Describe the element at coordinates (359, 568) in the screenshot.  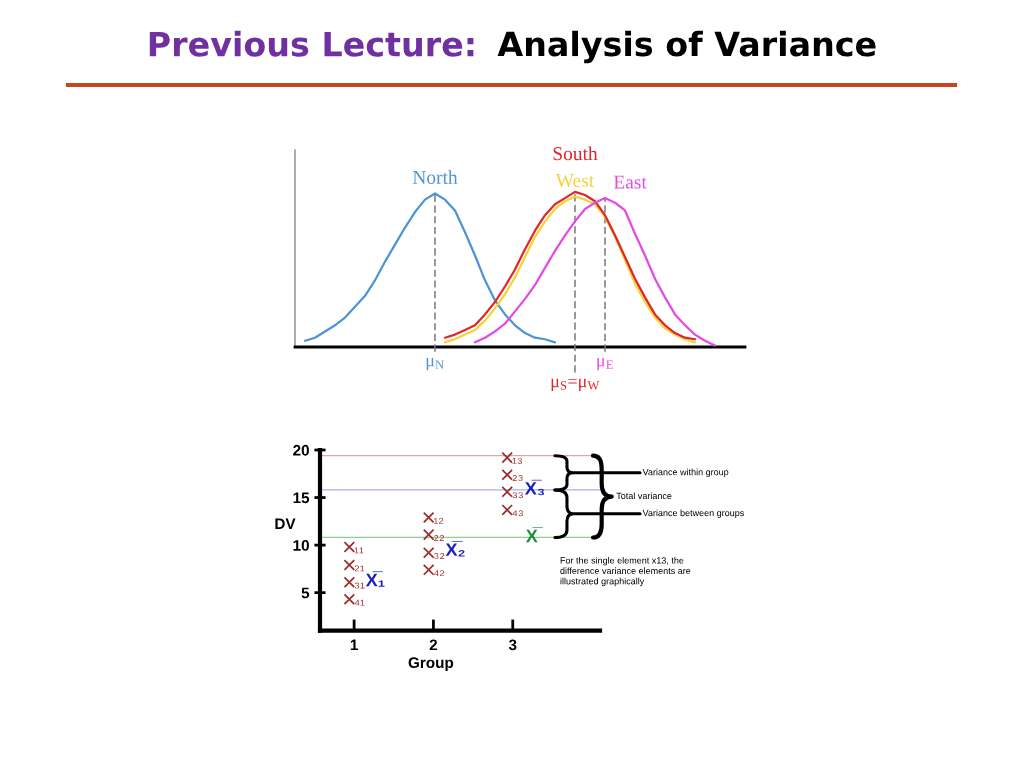
I see `annotation: ₂₁` at that location.